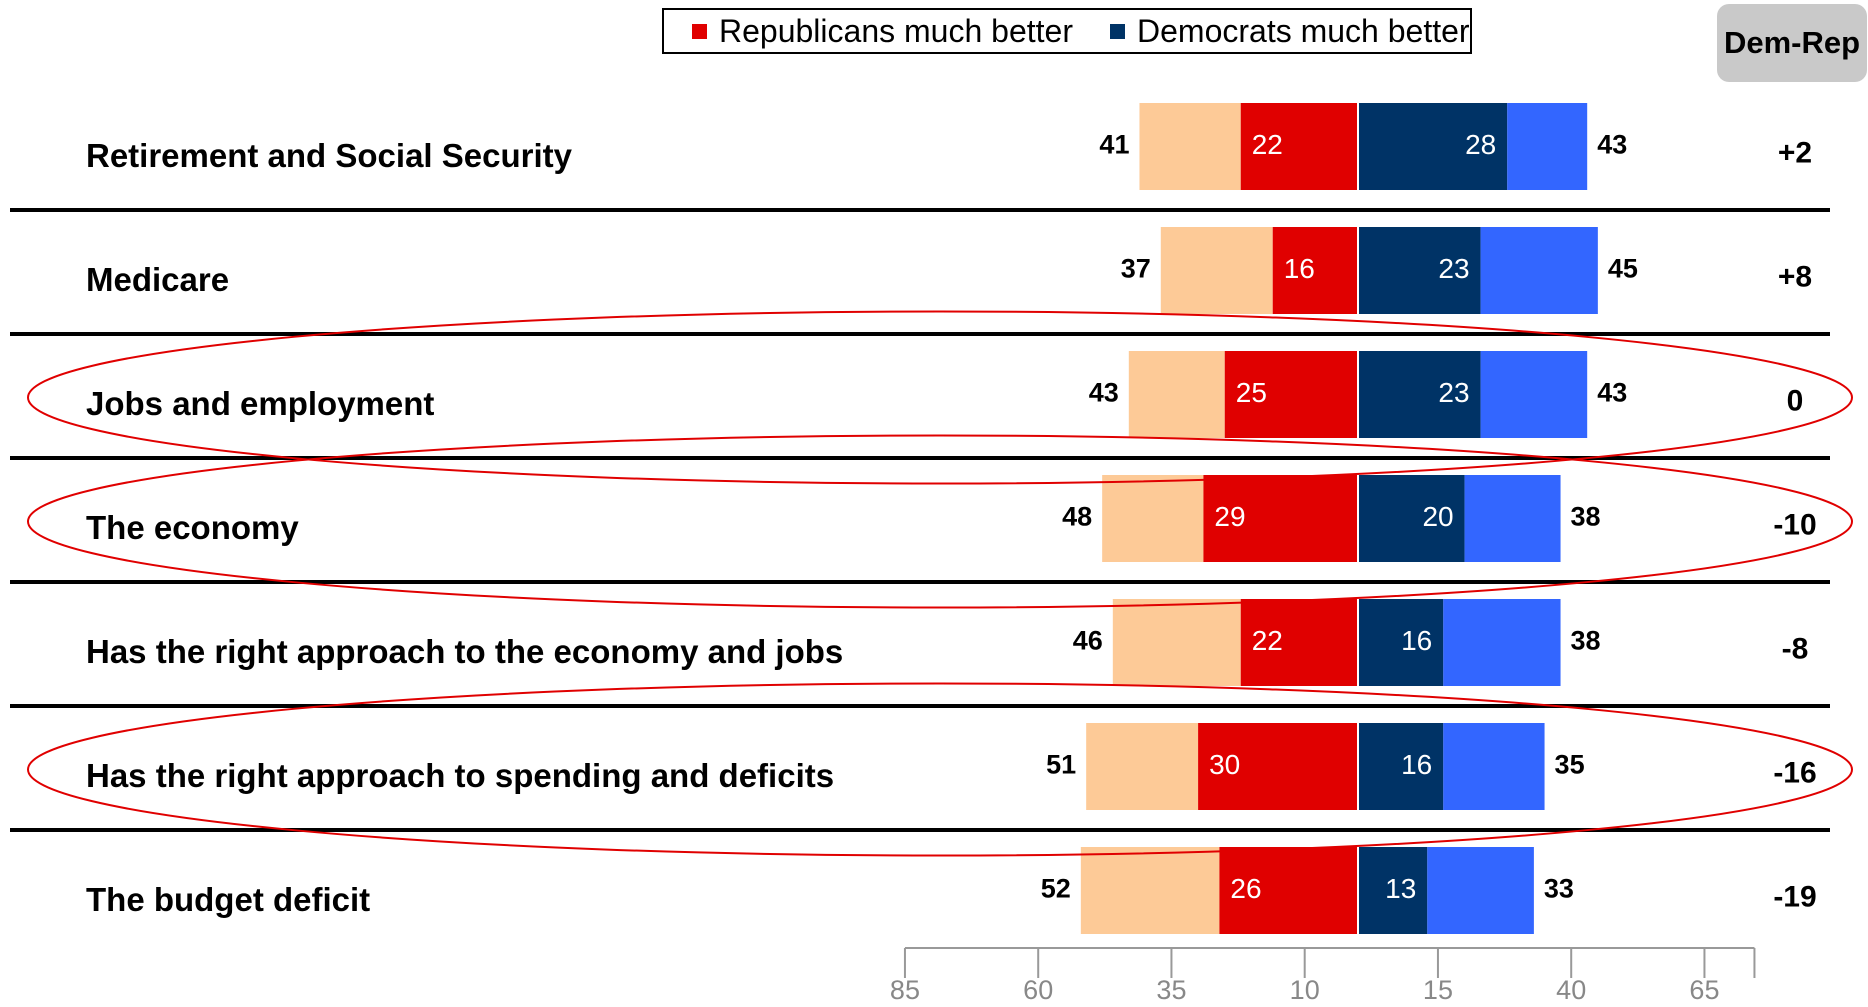 The height and width of the screenshot is (1007, 1868). Describe the element at coordinates (228, 899) in the screenshot. I see `category-label: The budget deficit` at that location.